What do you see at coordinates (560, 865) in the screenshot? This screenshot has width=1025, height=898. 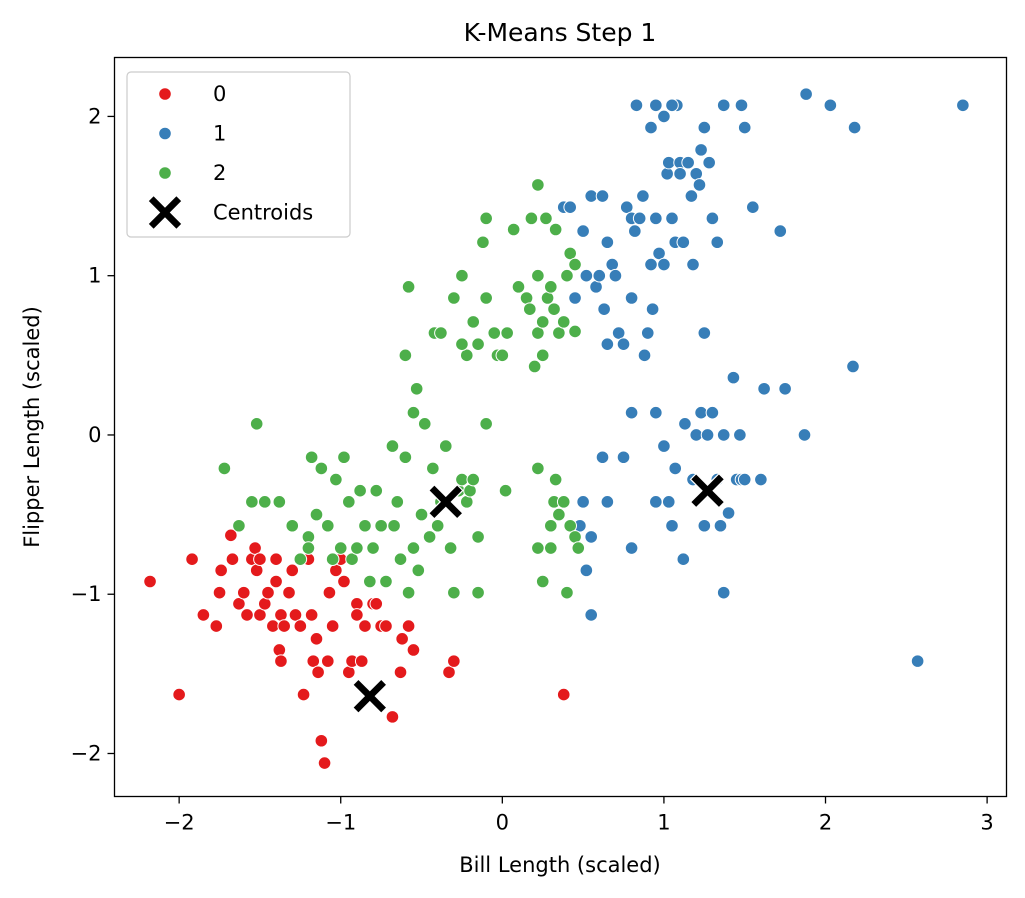 I see `x-axis-label: Bill Length (scaled)` at bounding box center [560, 865].